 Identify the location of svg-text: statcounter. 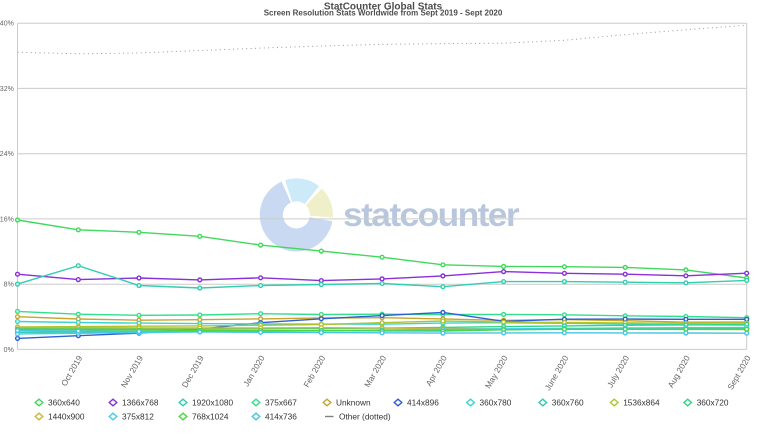
(431, 214).